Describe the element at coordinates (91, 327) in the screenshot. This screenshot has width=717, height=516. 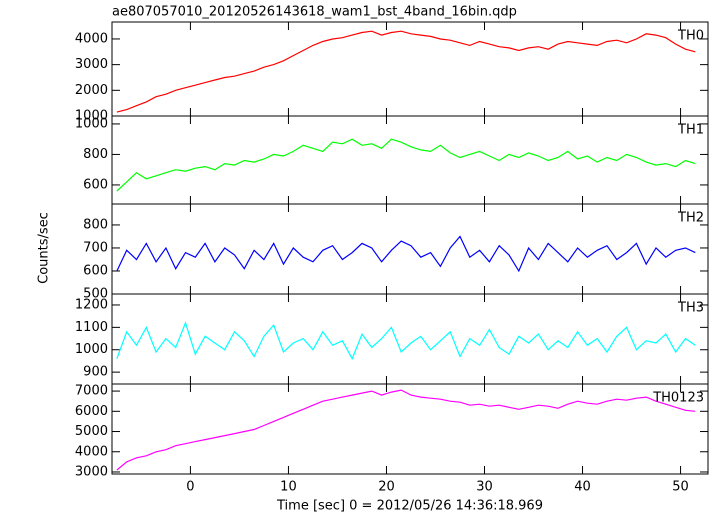
I see `y-tick-label: 1100` at that location.